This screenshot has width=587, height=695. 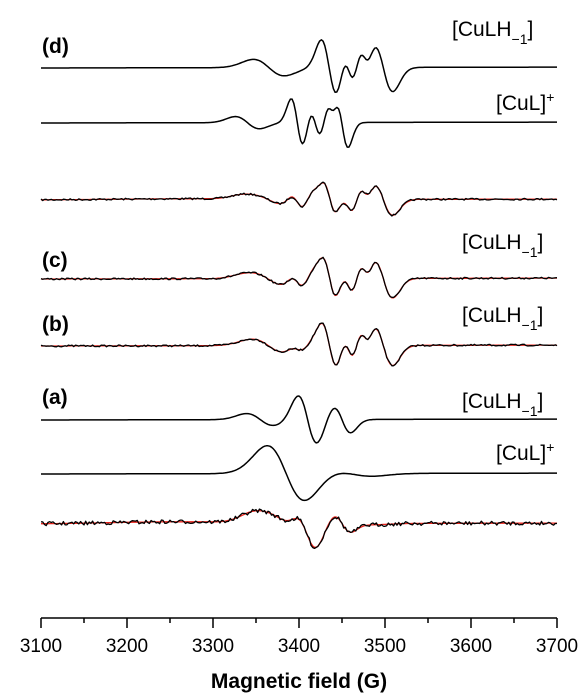 I want to click on species-label-d-culh: [CuLH−1], so click(x=492, y=32).